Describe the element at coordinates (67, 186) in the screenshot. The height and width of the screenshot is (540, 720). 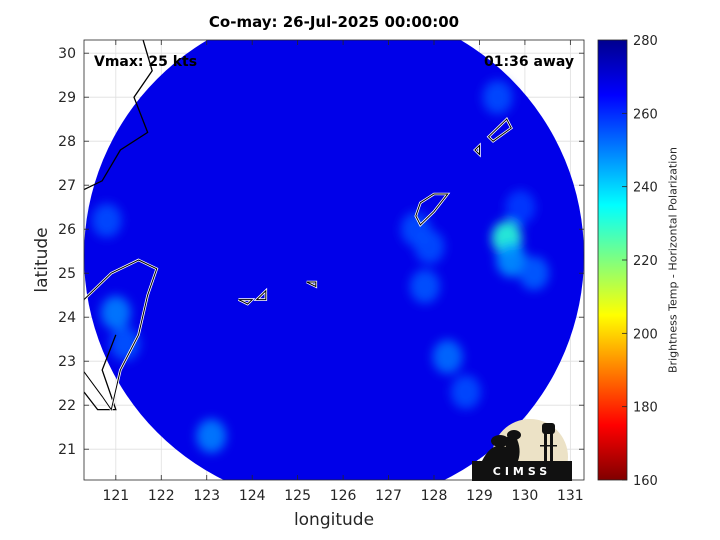
I see `y-tick-label: 27` at that location.